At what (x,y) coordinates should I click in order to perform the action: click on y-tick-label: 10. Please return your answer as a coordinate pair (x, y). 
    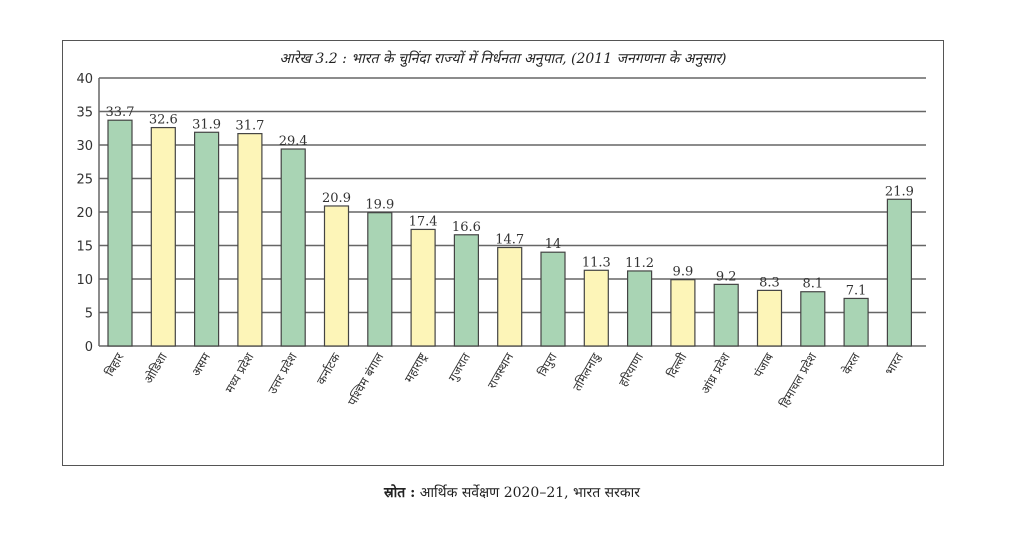
    Looking at the image, I should click on (84, 280).